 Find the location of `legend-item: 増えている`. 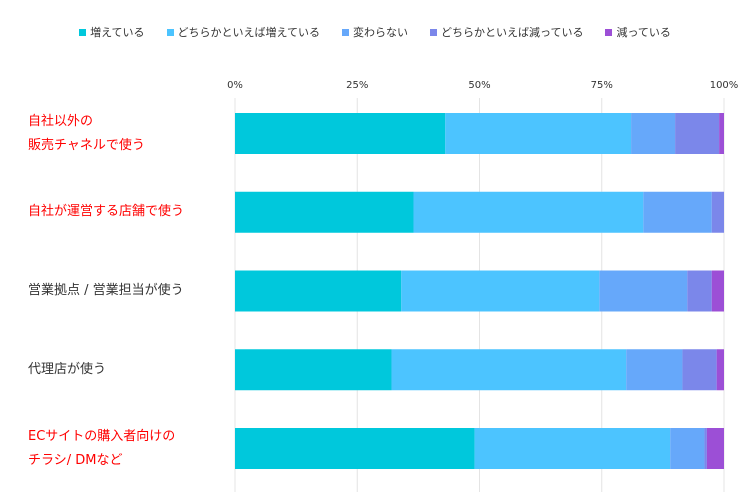

legend-item: 増えている is located at coordinates (112, 32).